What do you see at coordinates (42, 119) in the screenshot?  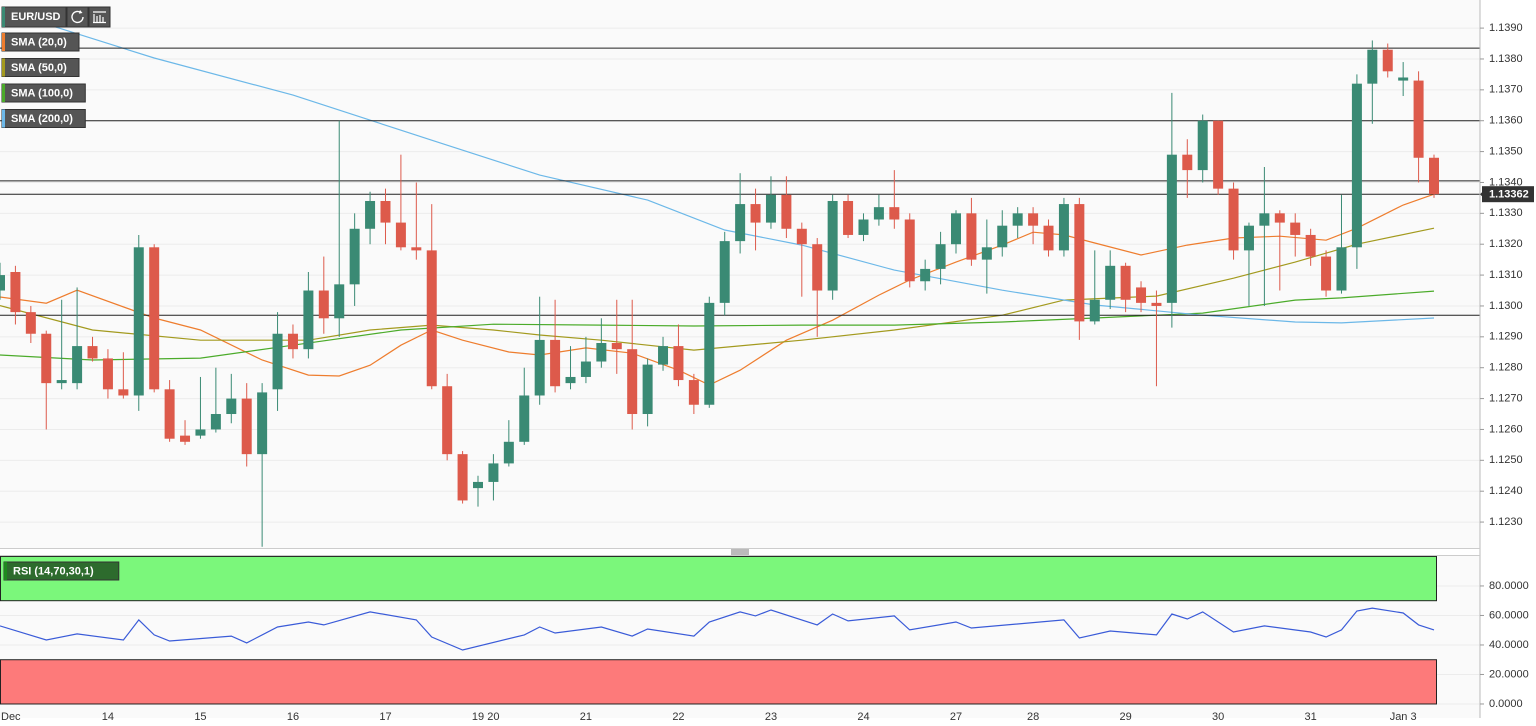 I see `legend-label: SMA (200,0)` at bounding box center [42, 119].